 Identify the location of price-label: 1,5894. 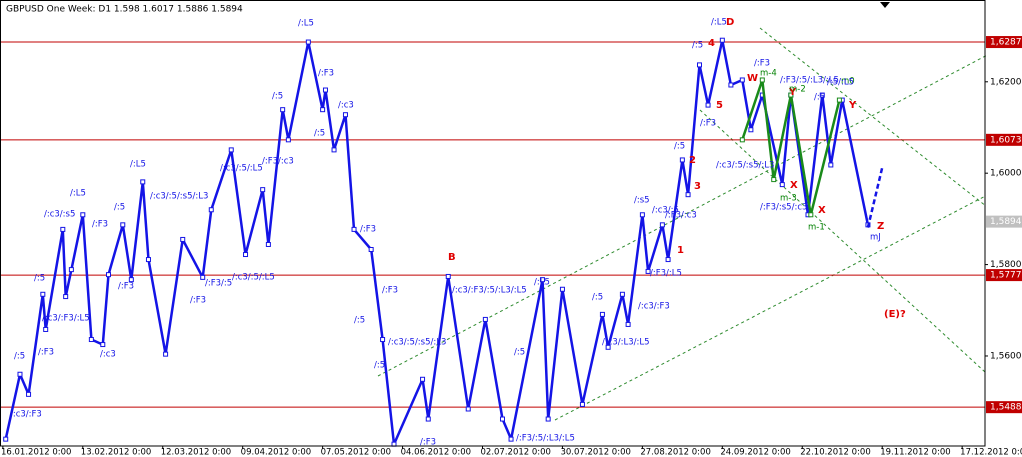
(1006, 222).